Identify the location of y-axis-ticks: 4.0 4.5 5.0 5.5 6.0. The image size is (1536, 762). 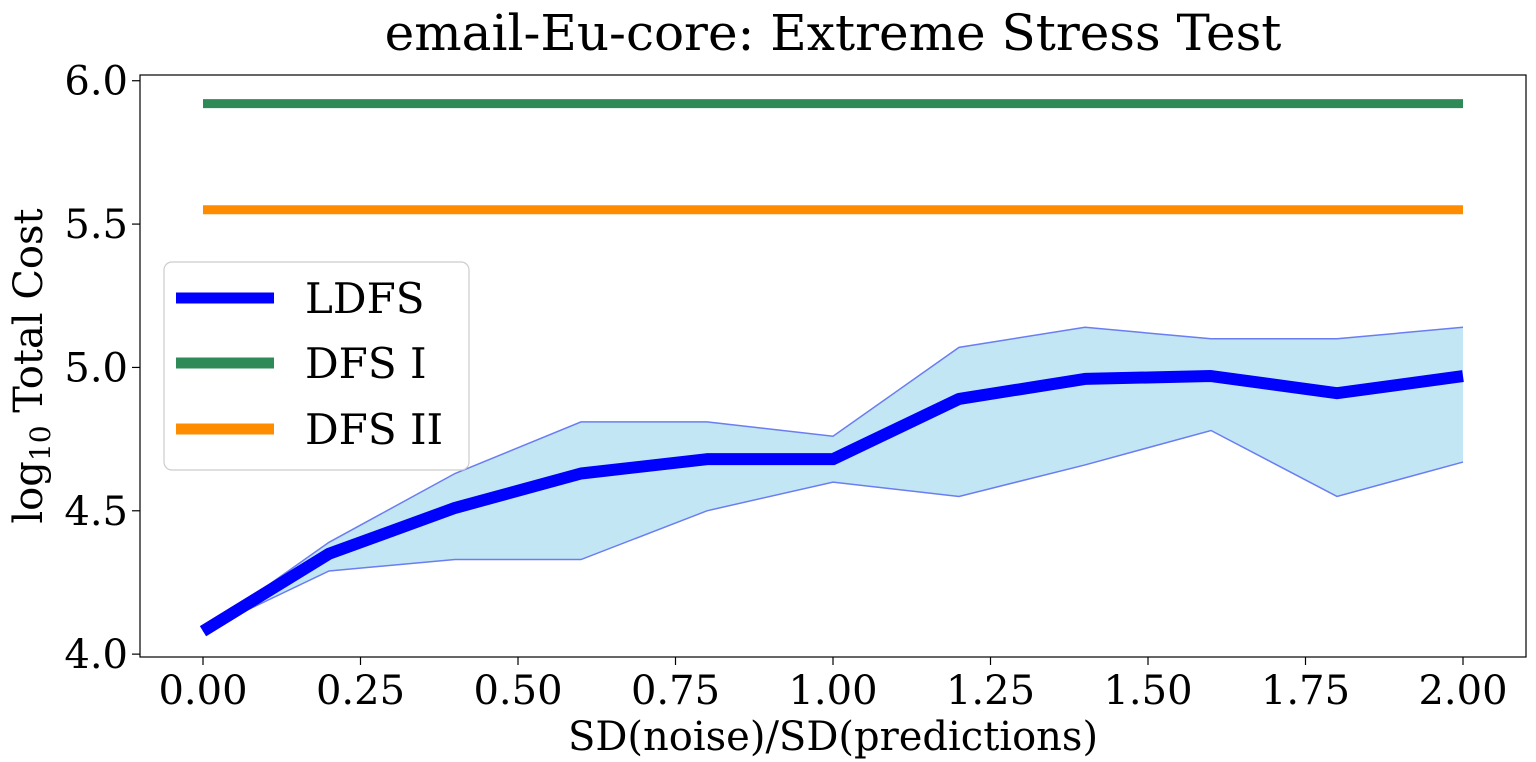
(102, 368).